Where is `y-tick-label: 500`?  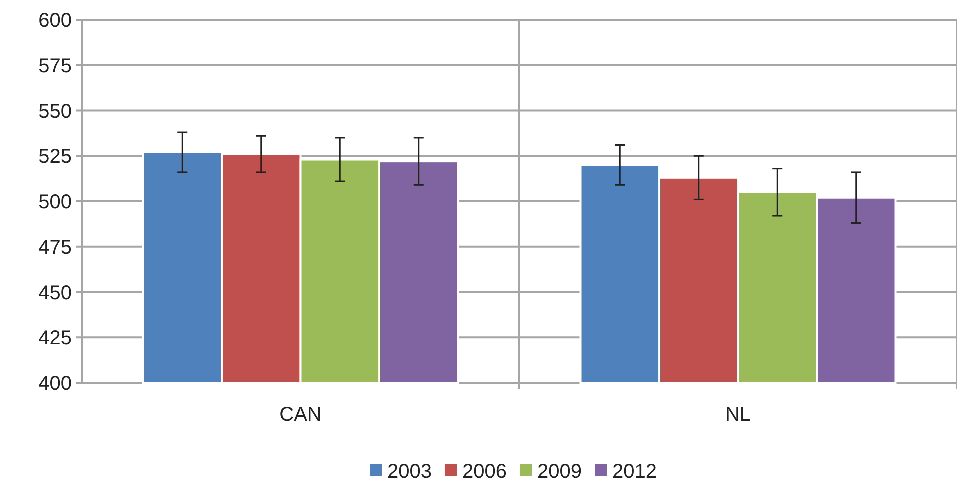 y-tick-label: 500 is located at coordinates (55, 203).